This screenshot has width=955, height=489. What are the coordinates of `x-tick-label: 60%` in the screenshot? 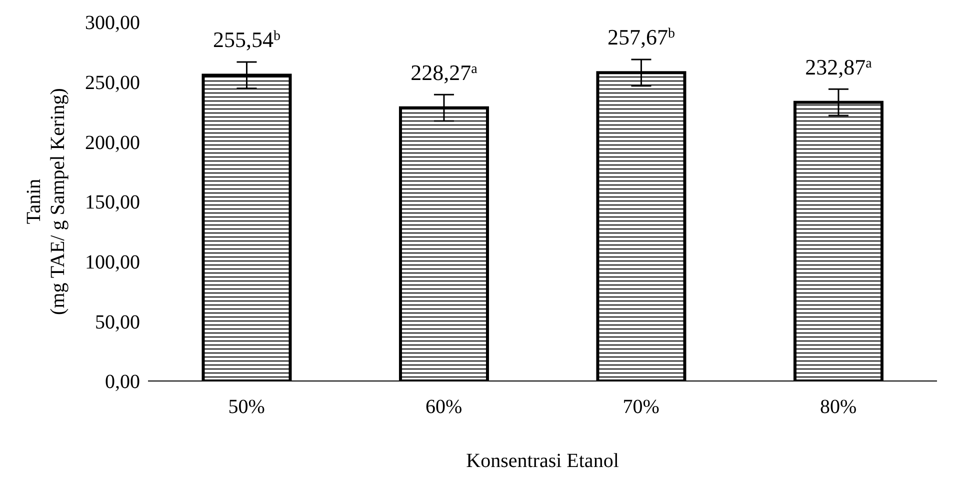 It's located at (444, 407).